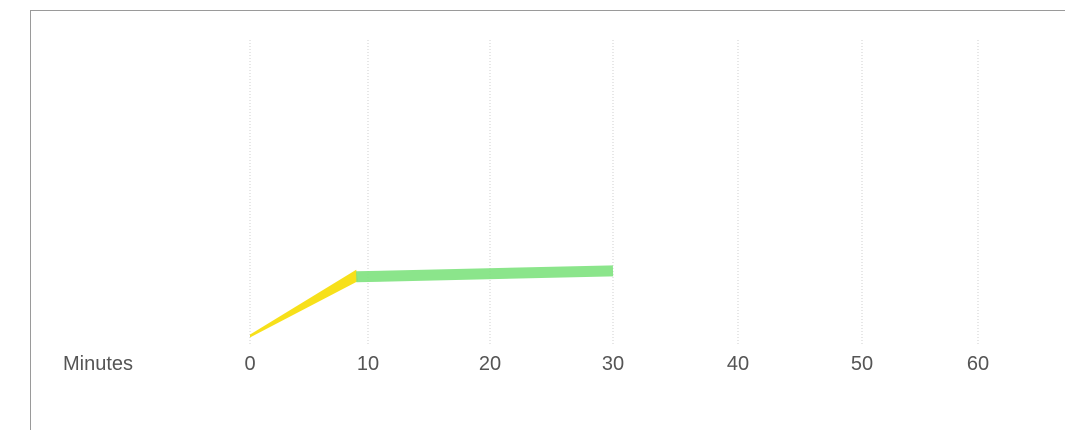 This screenshot has height=430, width=1065. What do you see at coordinates (613, 364) in the screenshot?
I see `x-tick-label-30: 30` at bounding box center [613, 364].